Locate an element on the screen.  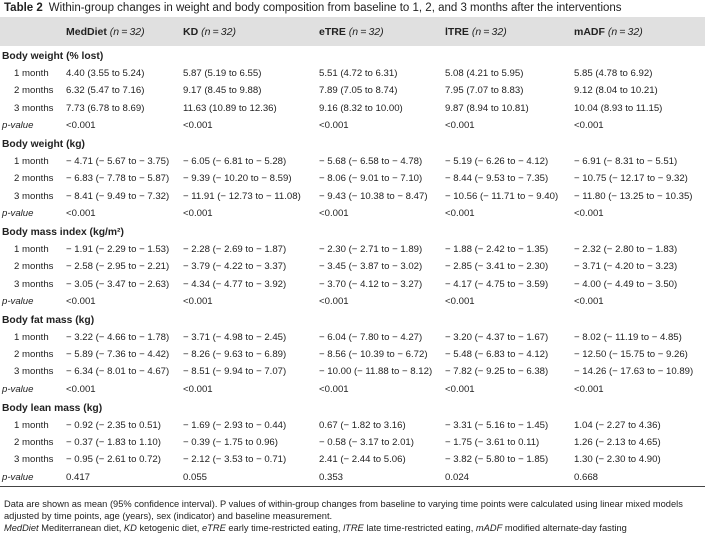
table-cell: − 6.34 (− 8.01 to − 4.67) is located at coordinates (118, 372).